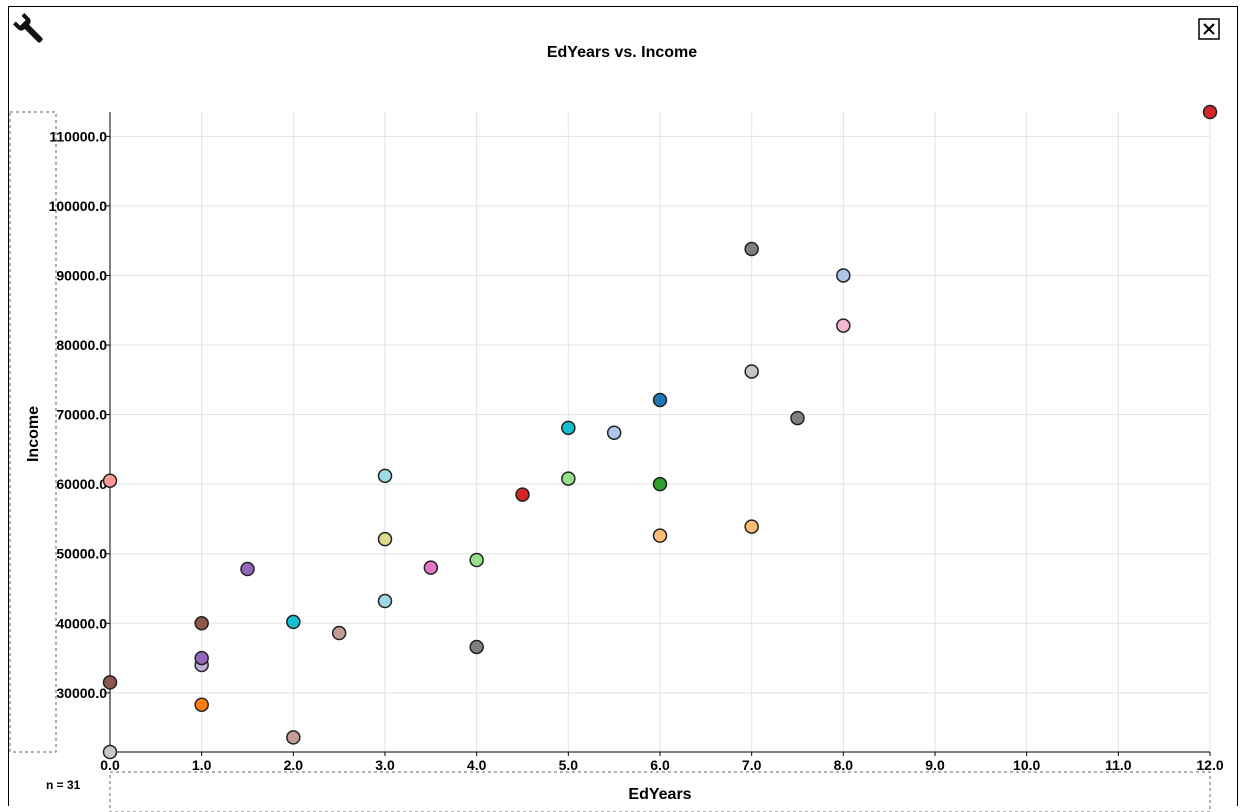 This screenshot has width=1244, height=812. I want to click on sample-count-label: n = 31, so click(63, 785).